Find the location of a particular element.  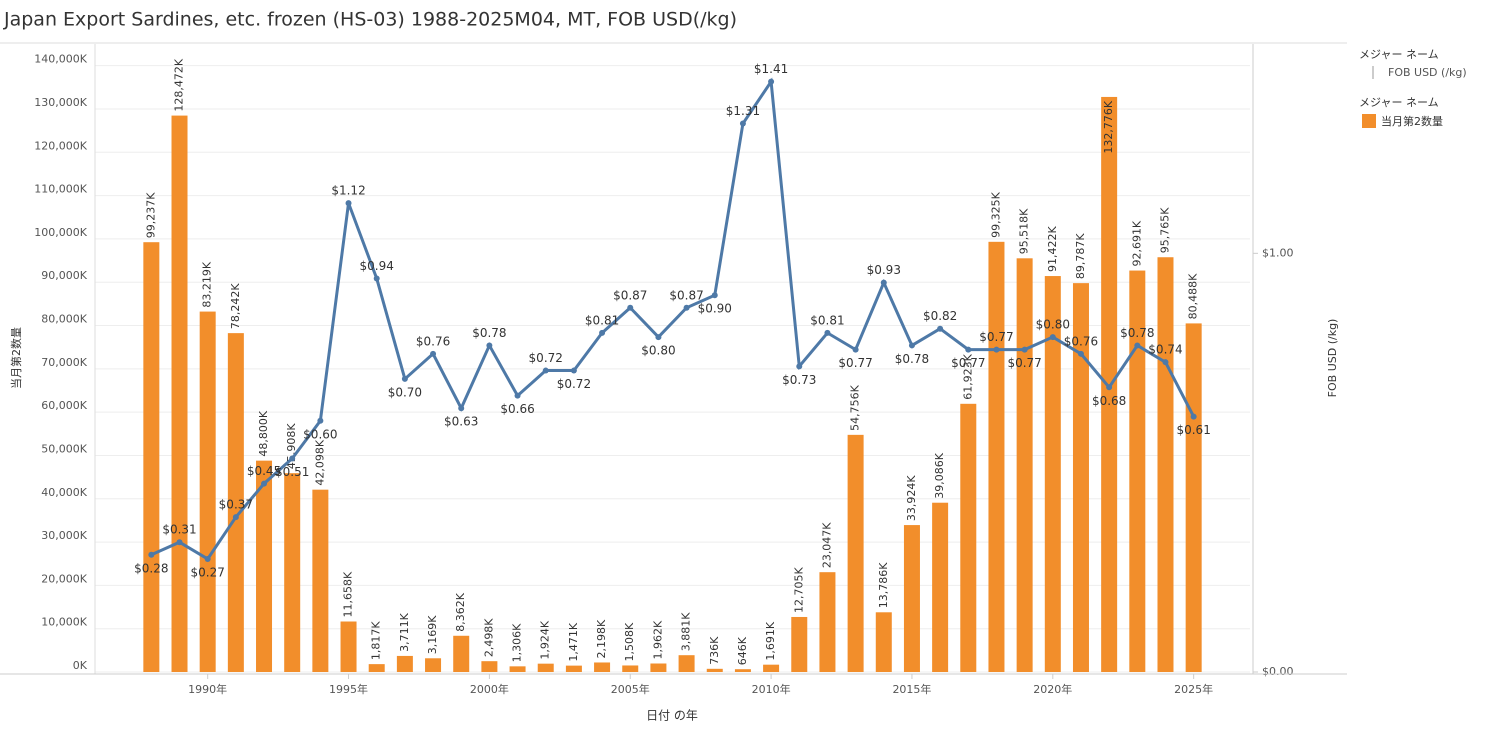

line-value-label: $0.70 is located at coordinates (405, 392).